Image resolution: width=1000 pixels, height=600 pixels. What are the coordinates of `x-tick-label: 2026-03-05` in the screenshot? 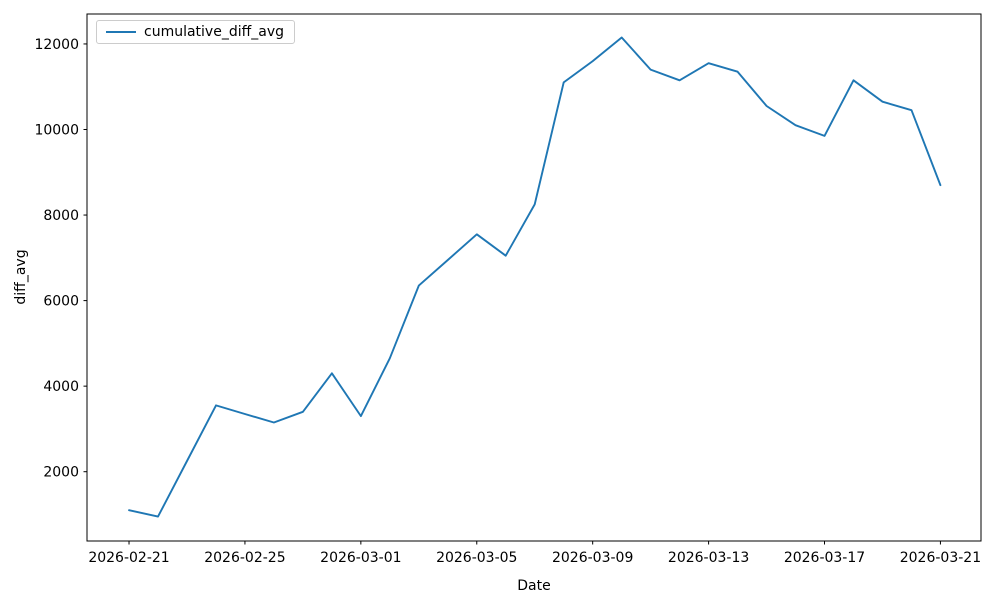 It's located at (476, 558).